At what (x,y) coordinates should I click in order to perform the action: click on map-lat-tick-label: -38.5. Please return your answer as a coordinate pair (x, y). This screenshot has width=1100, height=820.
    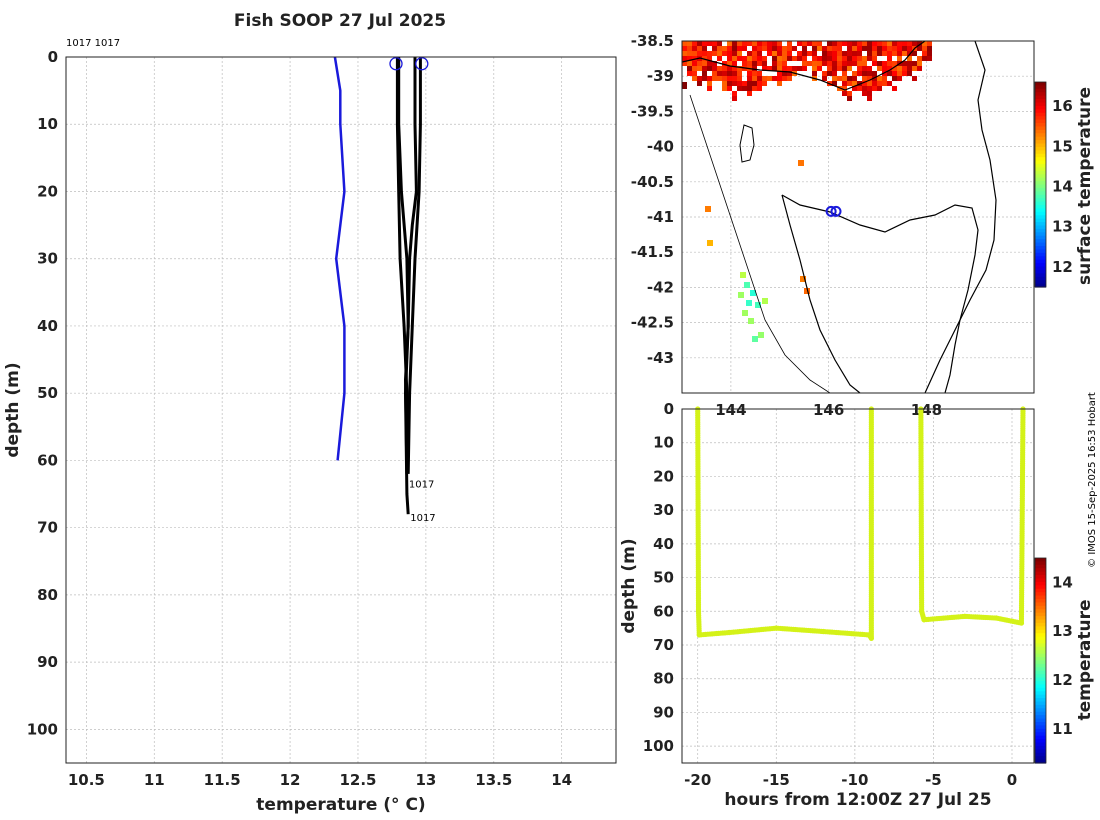
    Looking at the image, I should click on (652, 41).